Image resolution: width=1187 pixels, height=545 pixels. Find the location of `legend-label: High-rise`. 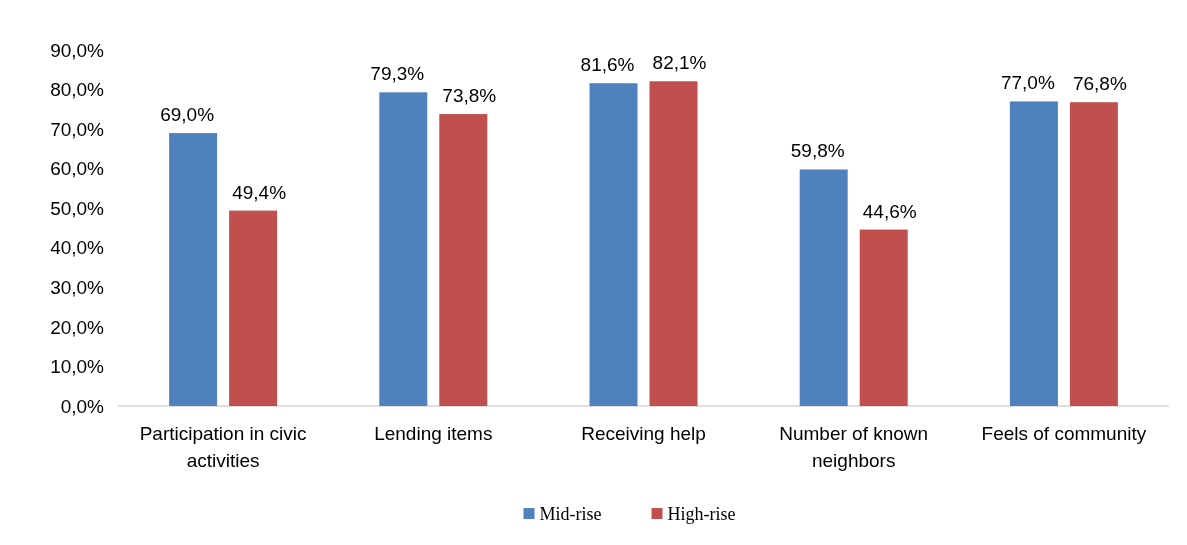

legend-label: High-rise is located at coordinates (701, 514).